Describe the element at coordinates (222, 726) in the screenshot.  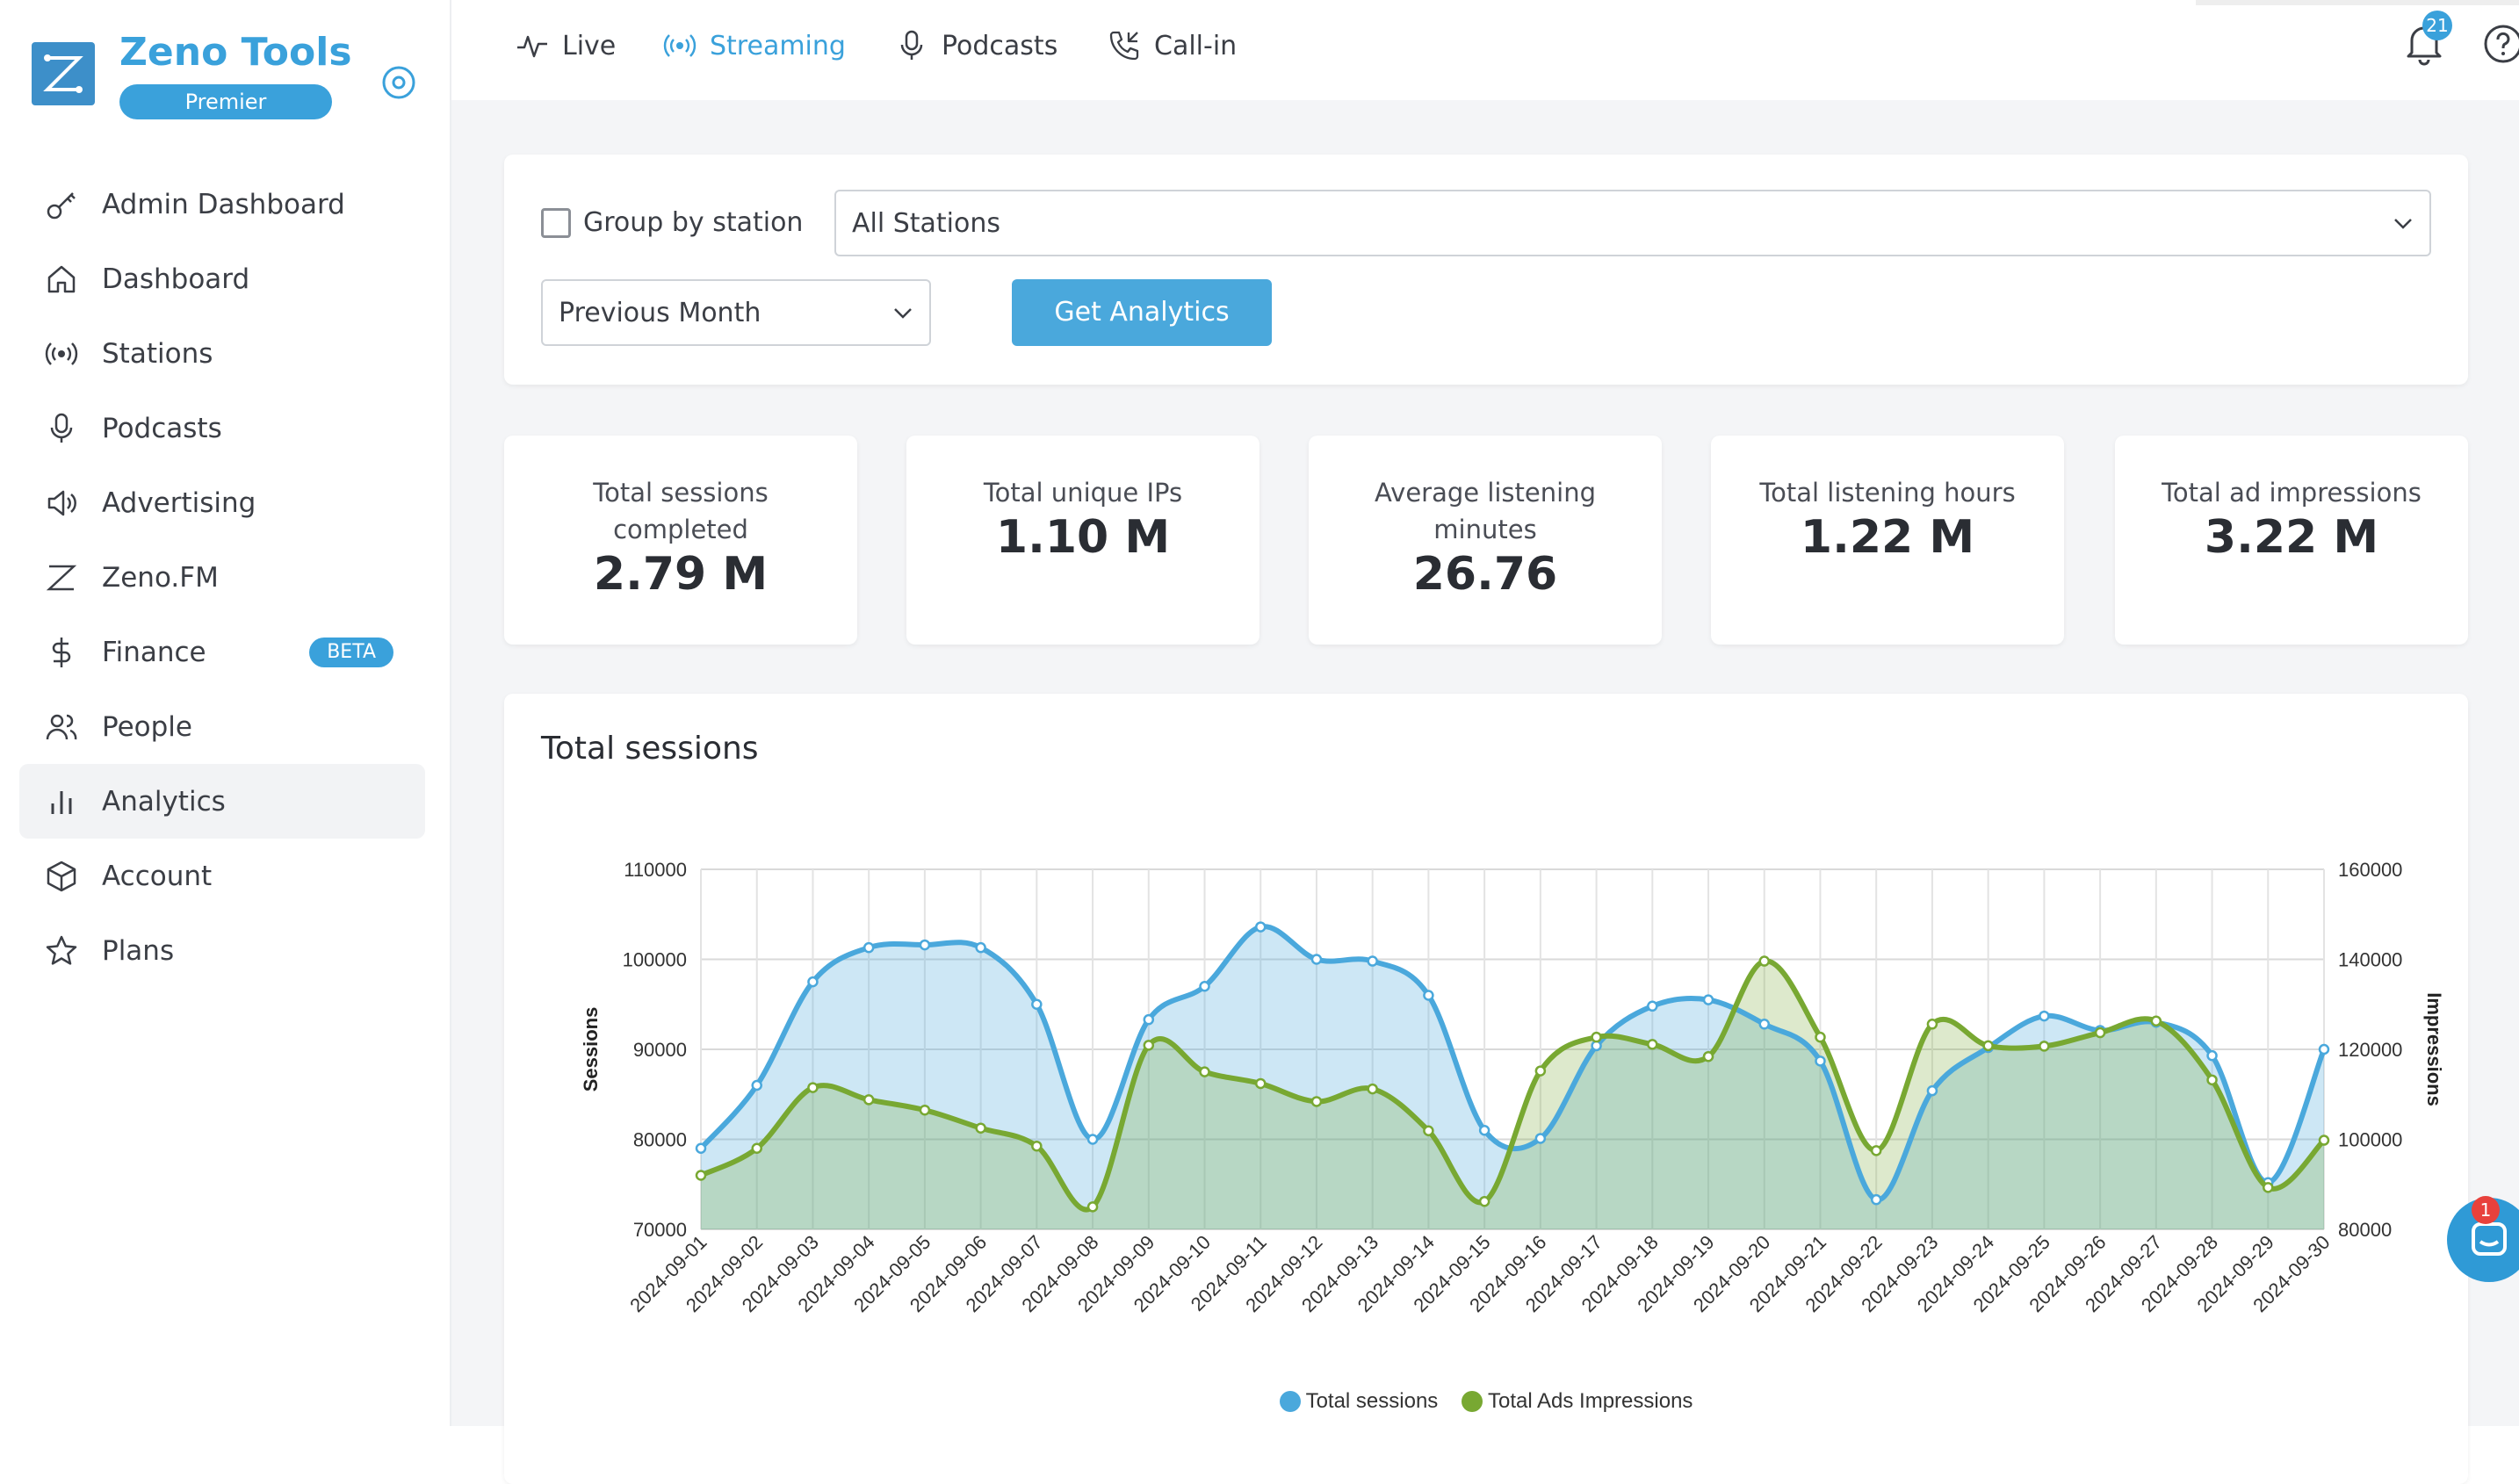
I see `sidebar-item-people: People` at that location.